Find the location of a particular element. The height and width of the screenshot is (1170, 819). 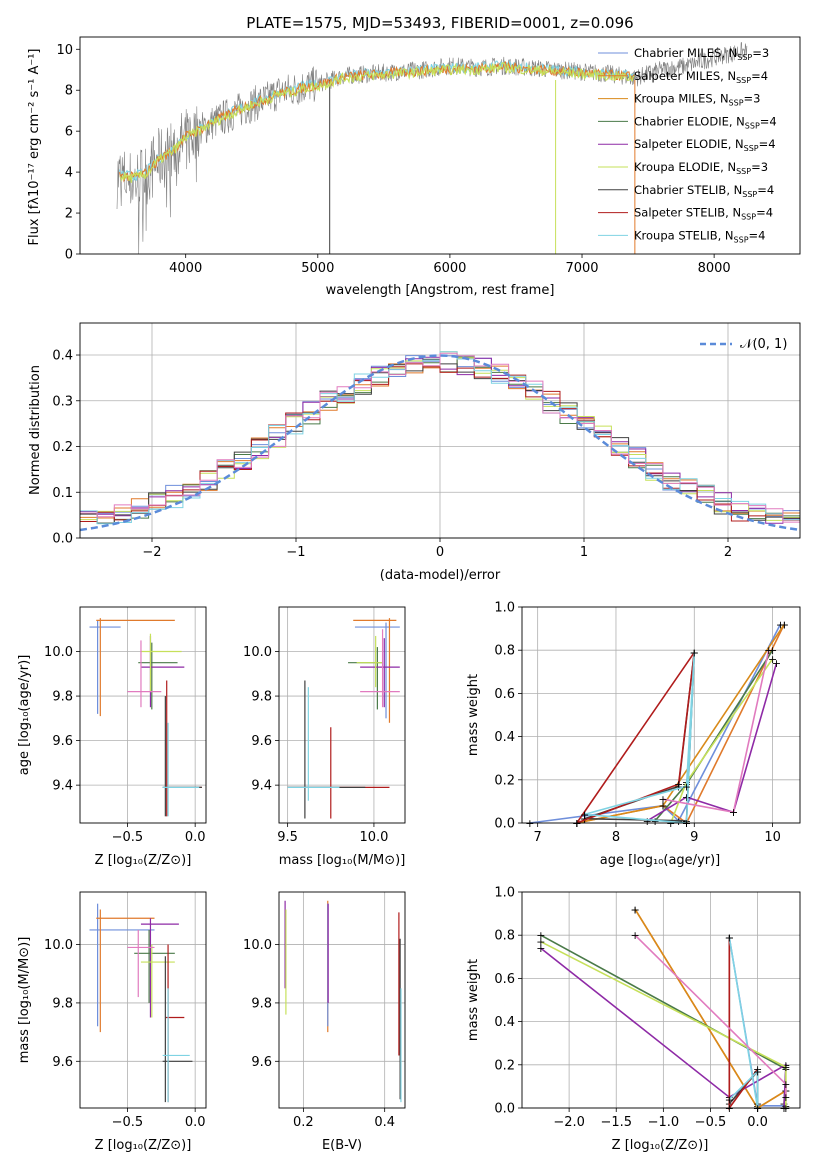

mw-age-ylabel: mass weight is located at coordinates (473, 715).